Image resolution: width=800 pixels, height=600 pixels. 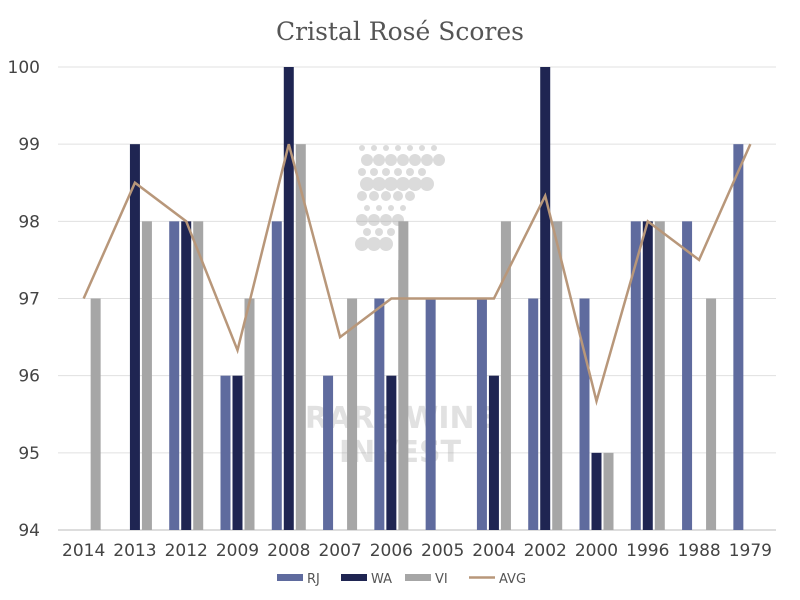 I want to click on x-tick-label: 2006, so click(x=391, y=551).